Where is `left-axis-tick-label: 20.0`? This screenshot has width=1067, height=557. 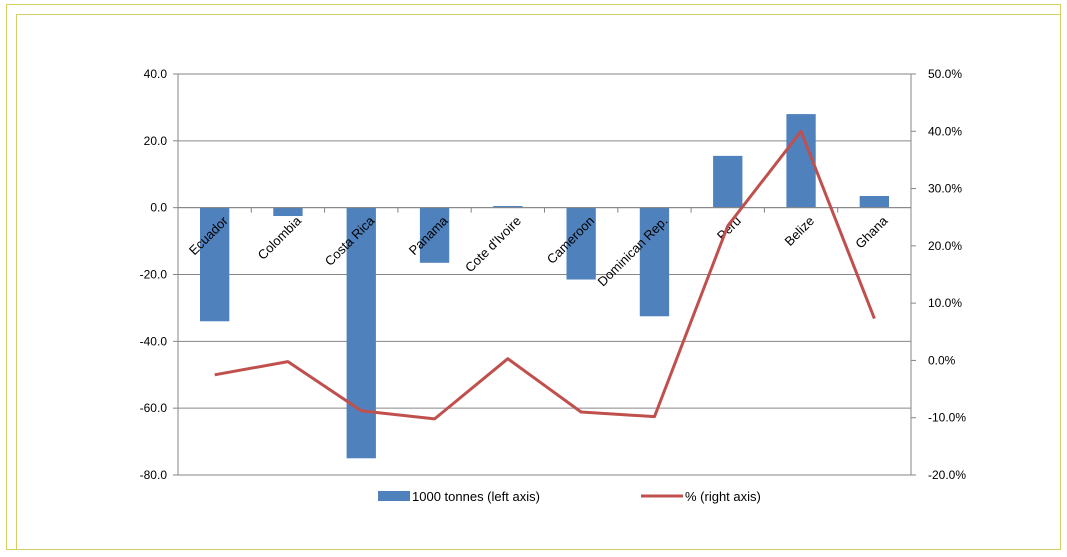 left-axis-tick-label: 20.0 is located at coordinates (156, 141).